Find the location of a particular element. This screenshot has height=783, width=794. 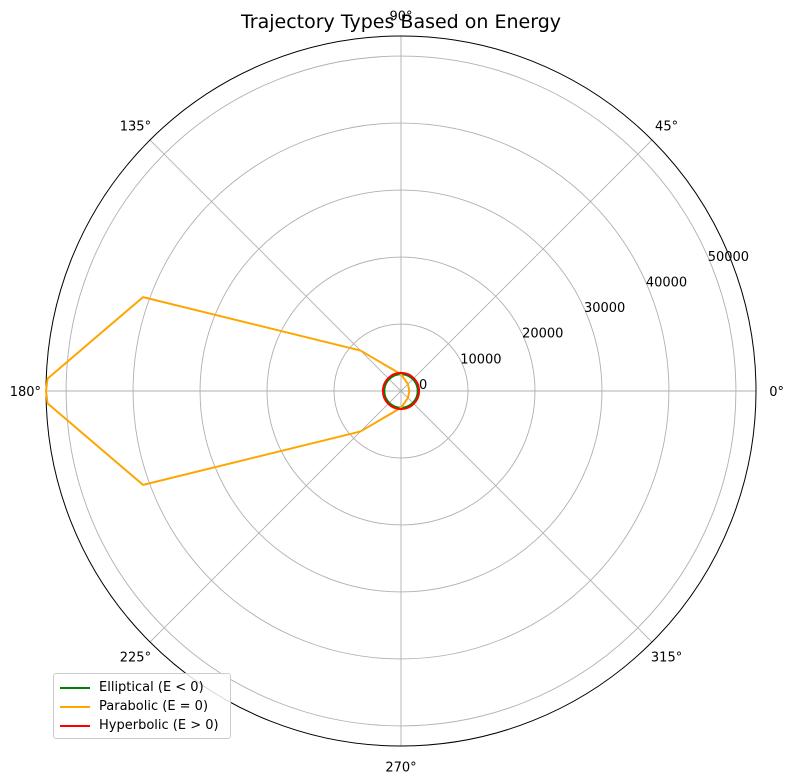

legend-label-parabolic: Parabolic (E = 0) is located at coordinates (154, 706).